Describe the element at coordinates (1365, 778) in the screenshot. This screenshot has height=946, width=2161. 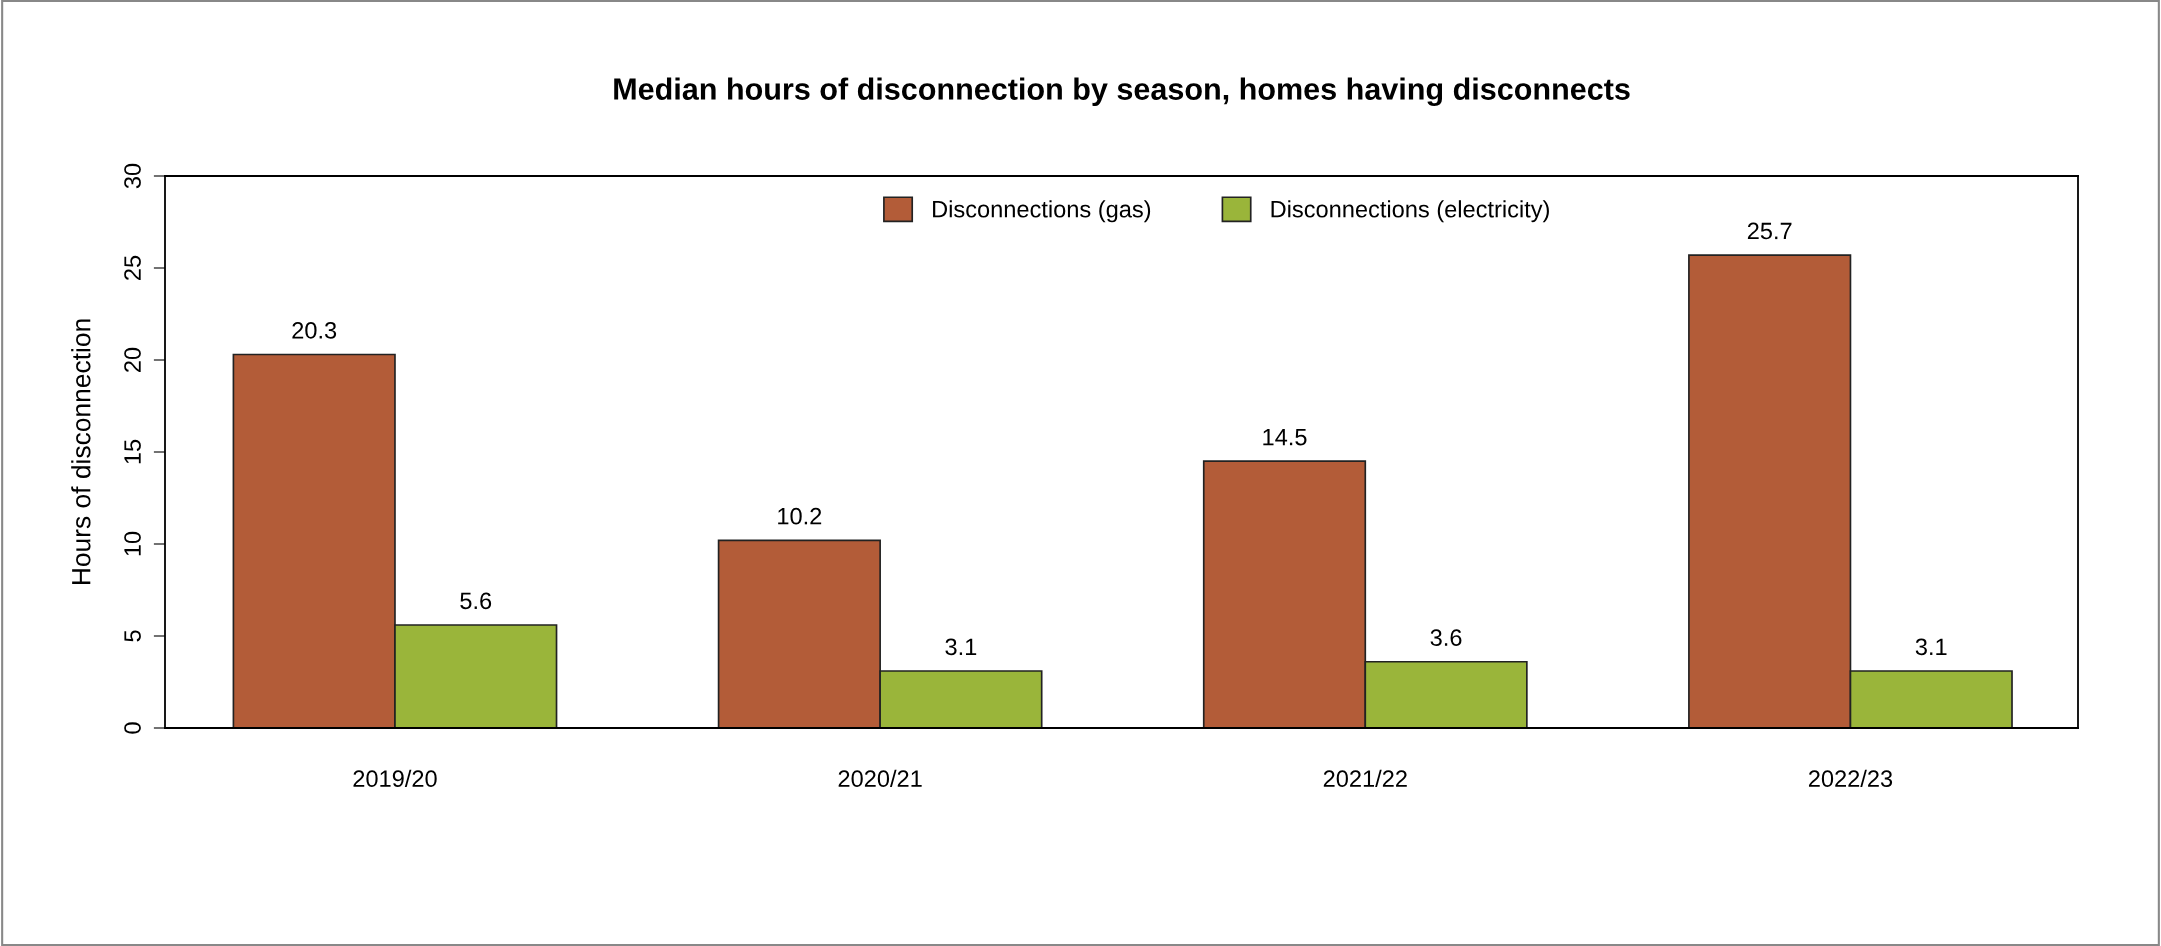
I see `x-tick-label: 2021/22` at that location.